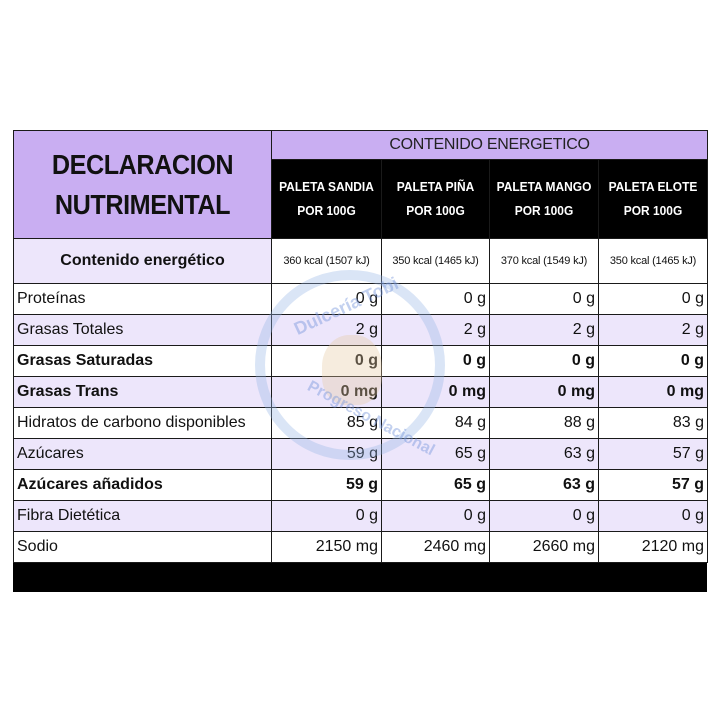  What do you see at coordinates (142, 330) in the screenshot?
I see `nutrient-label: Grasas Totales` at bounding box center [142, 330].